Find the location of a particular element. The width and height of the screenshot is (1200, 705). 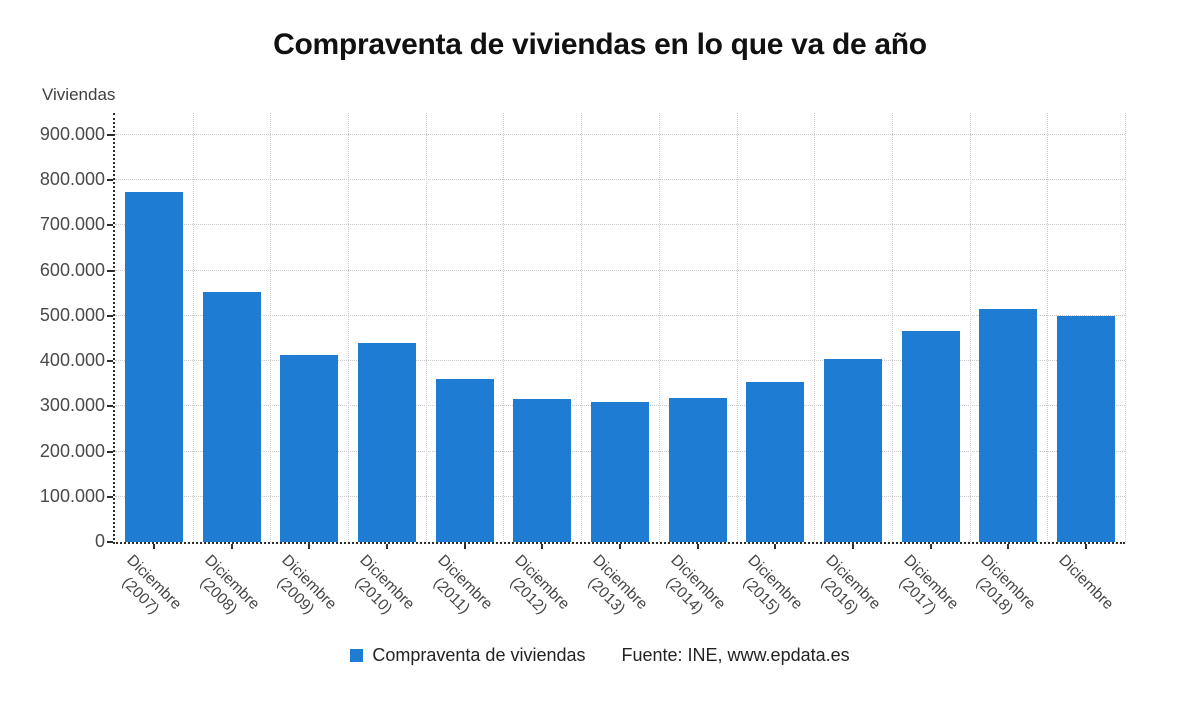

y-tick-label: 500.000 is located at coordinates (72, 314).